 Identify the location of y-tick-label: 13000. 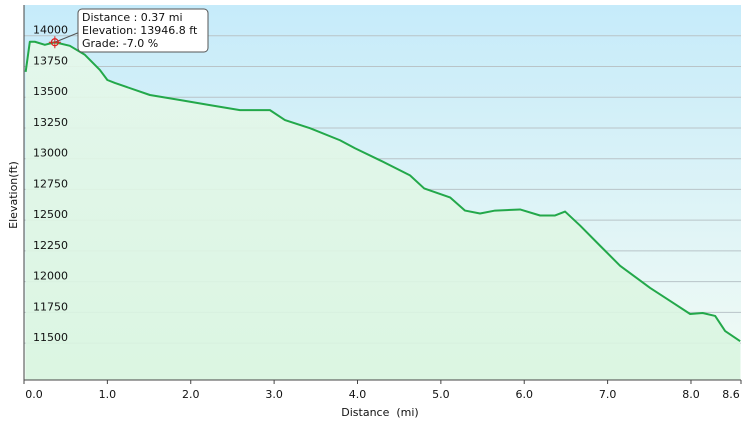
(50, 153).